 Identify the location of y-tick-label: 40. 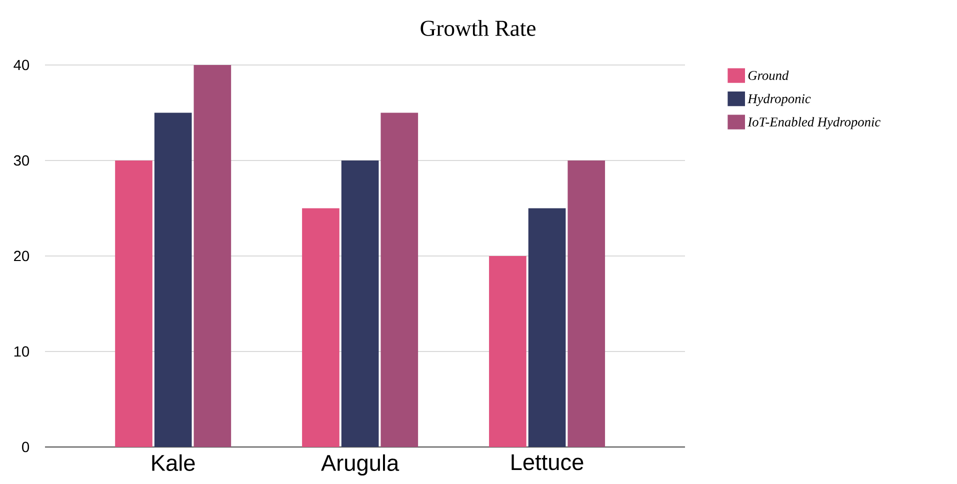
(22, 65).